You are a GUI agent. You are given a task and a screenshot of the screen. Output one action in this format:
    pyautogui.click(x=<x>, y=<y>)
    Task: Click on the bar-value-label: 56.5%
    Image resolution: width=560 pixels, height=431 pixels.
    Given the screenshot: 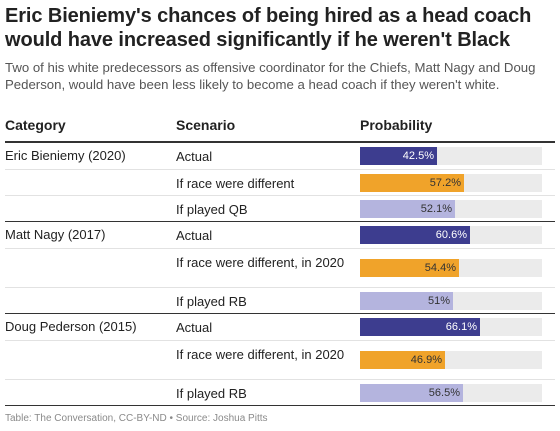 What is the action you would take?
    pyautogui.click(x=444, y=393)
    